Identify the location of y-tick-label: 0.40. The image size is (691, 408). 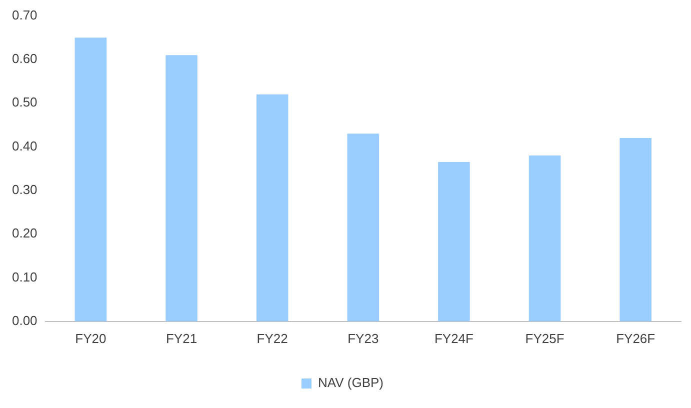
(25, 146).